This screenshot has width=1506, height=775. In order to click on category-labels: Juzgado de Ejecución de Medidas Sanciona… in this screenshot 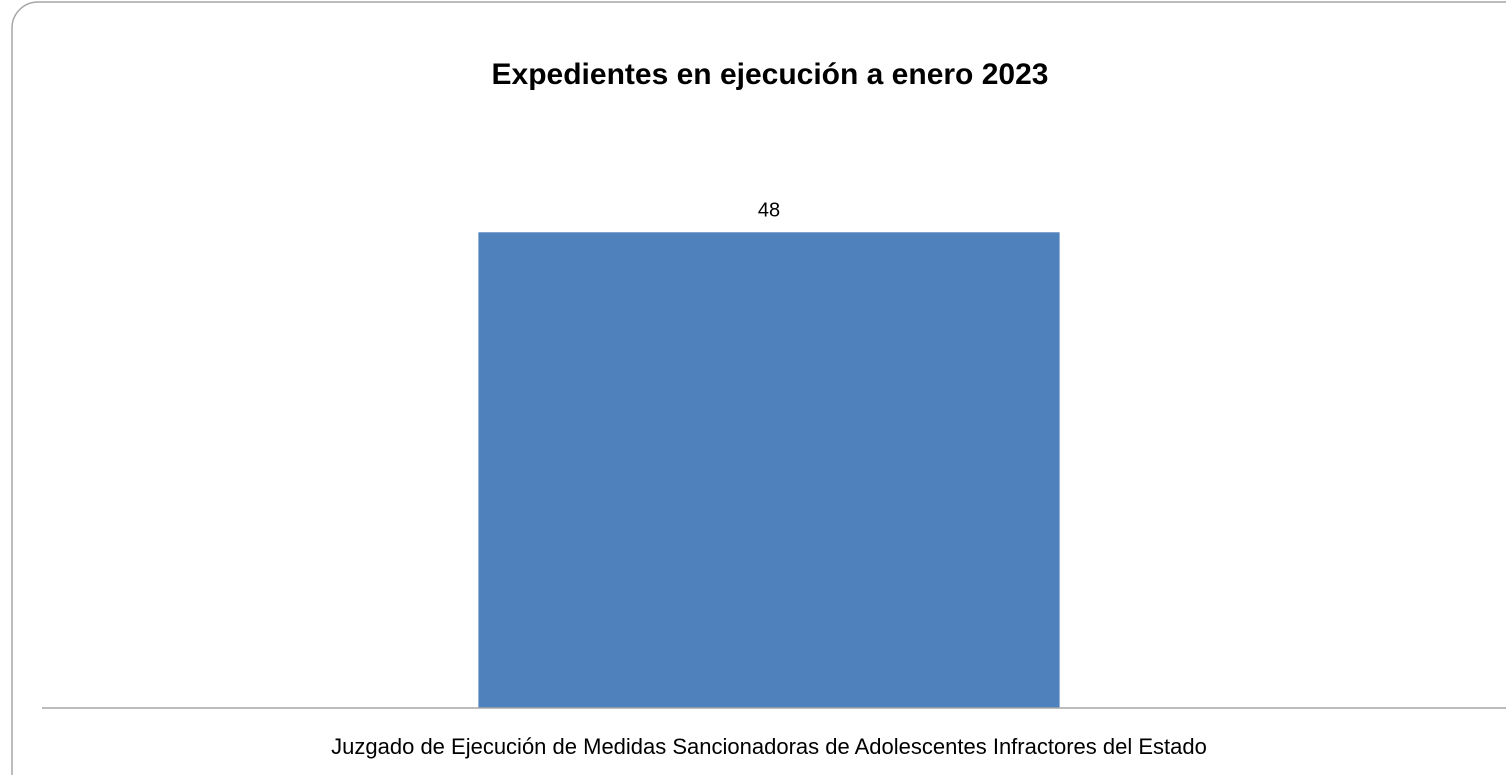, I will do `click(769, 746)`.